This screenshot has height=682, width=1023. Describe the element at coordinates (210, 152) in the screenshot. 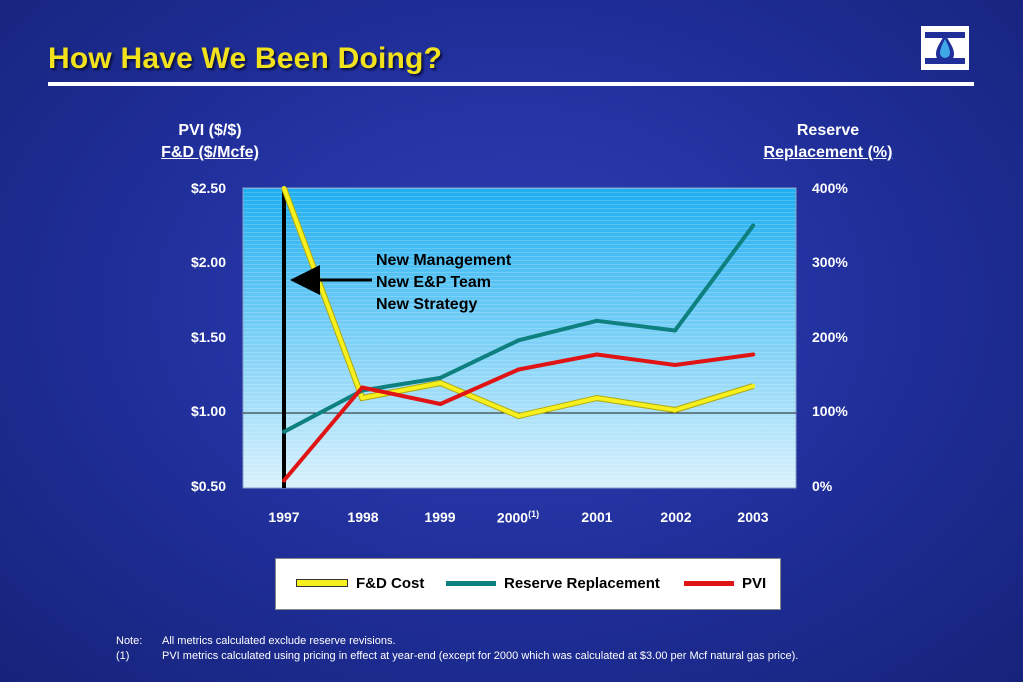

I see `left-axis-title-line2: F&D ($/Mcfe)` at that location.